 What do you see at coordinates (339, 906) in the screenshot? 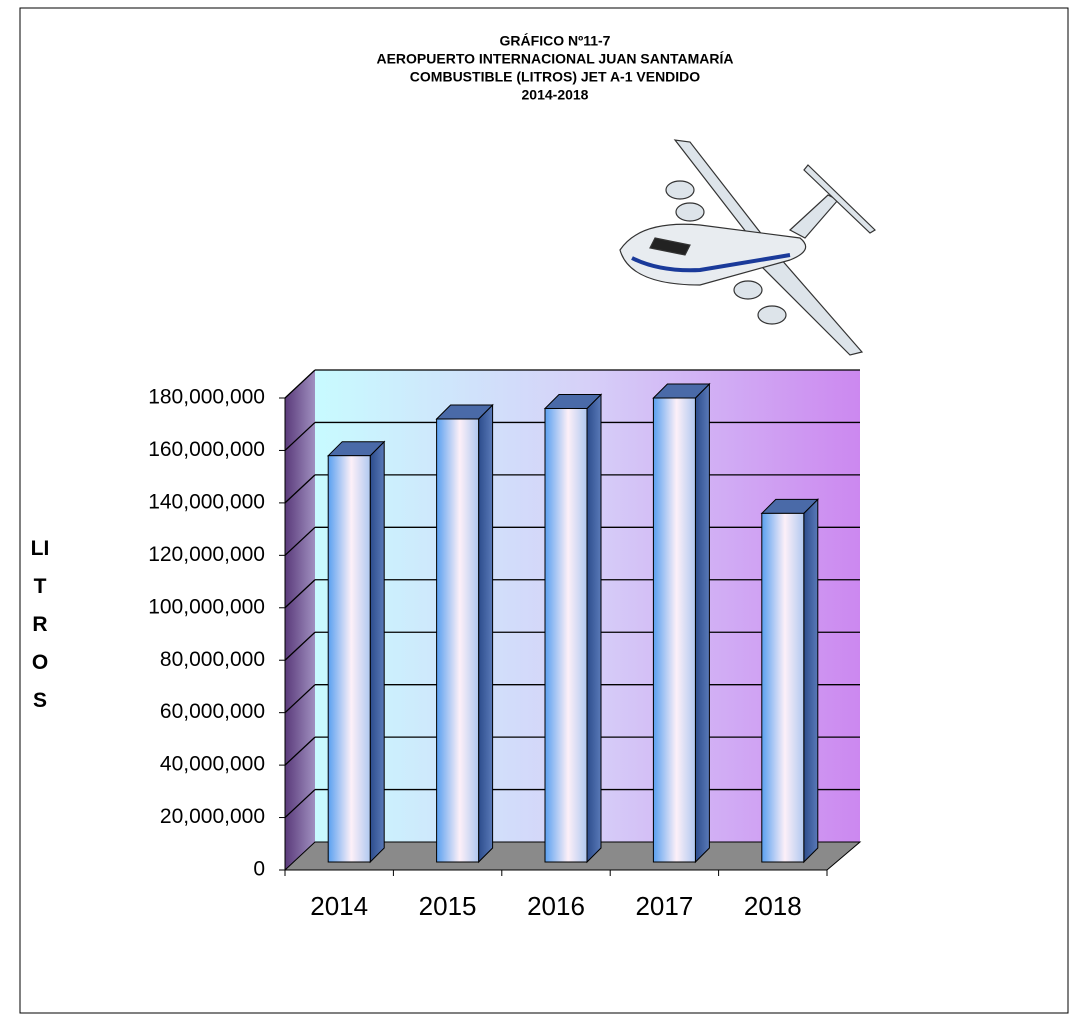
I see `x-tick-label: 2014` at bounding box center [339, 906].